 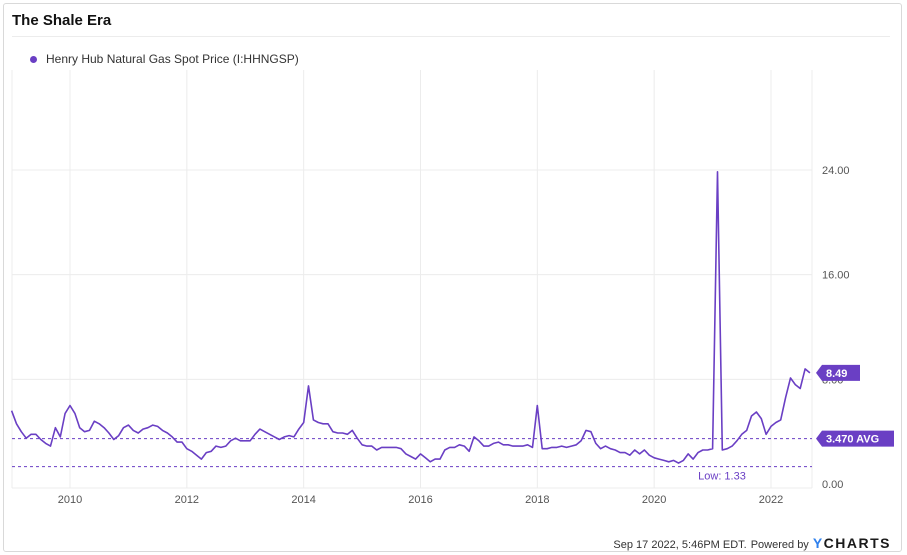 What do you see at coordinates (818, 543) in the screenshot?
I see `ycharts-logo-y: Y` at bounding box center [818, 543].